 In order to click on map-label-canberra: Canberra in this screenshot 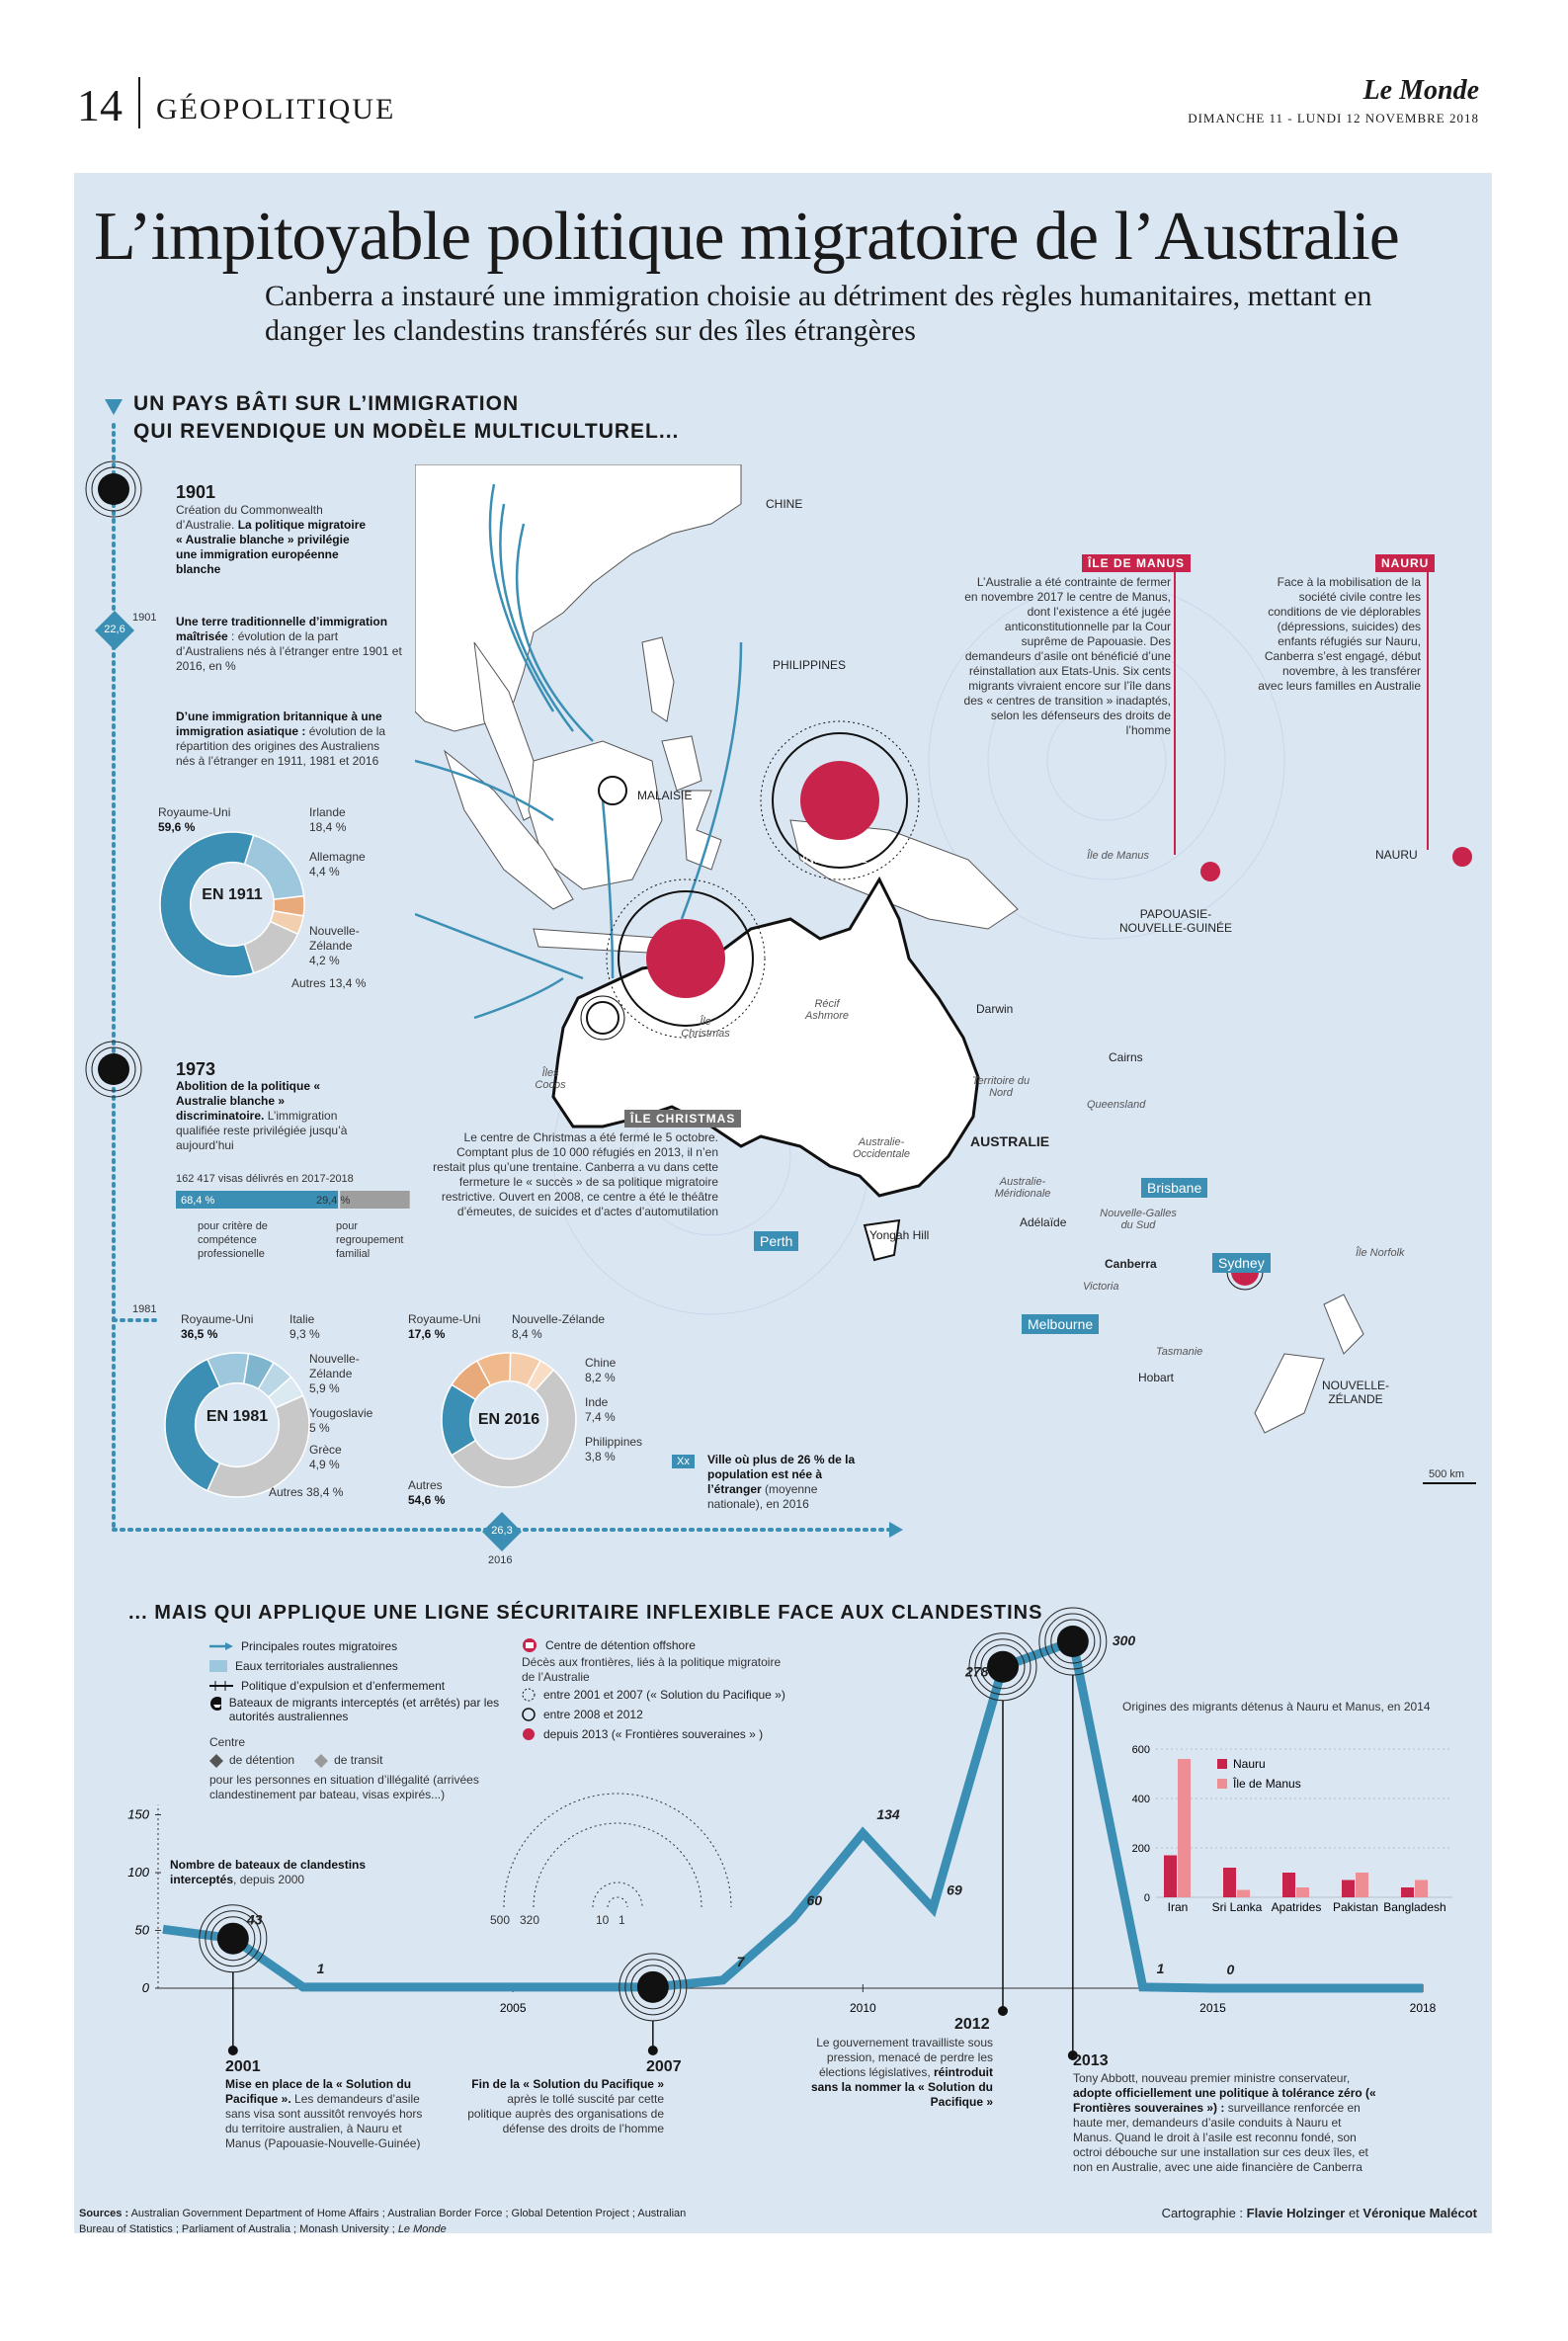, I will do `click(1131, 1264)`.